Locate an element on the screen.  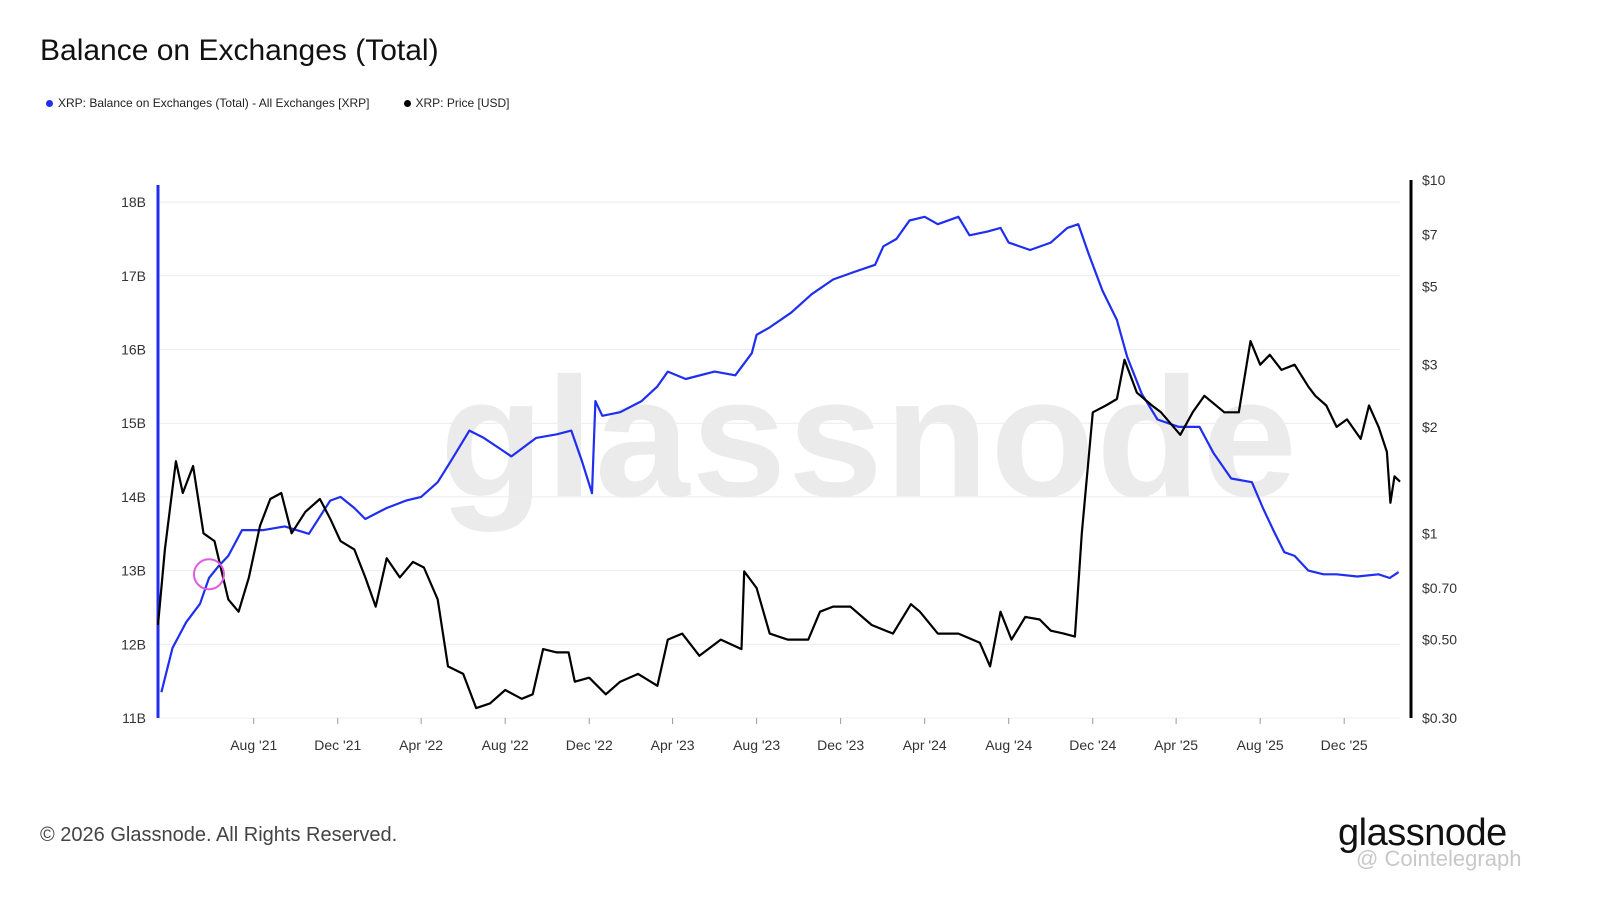
y-left-tick-label: 17B is located at coordinates (133, 276).